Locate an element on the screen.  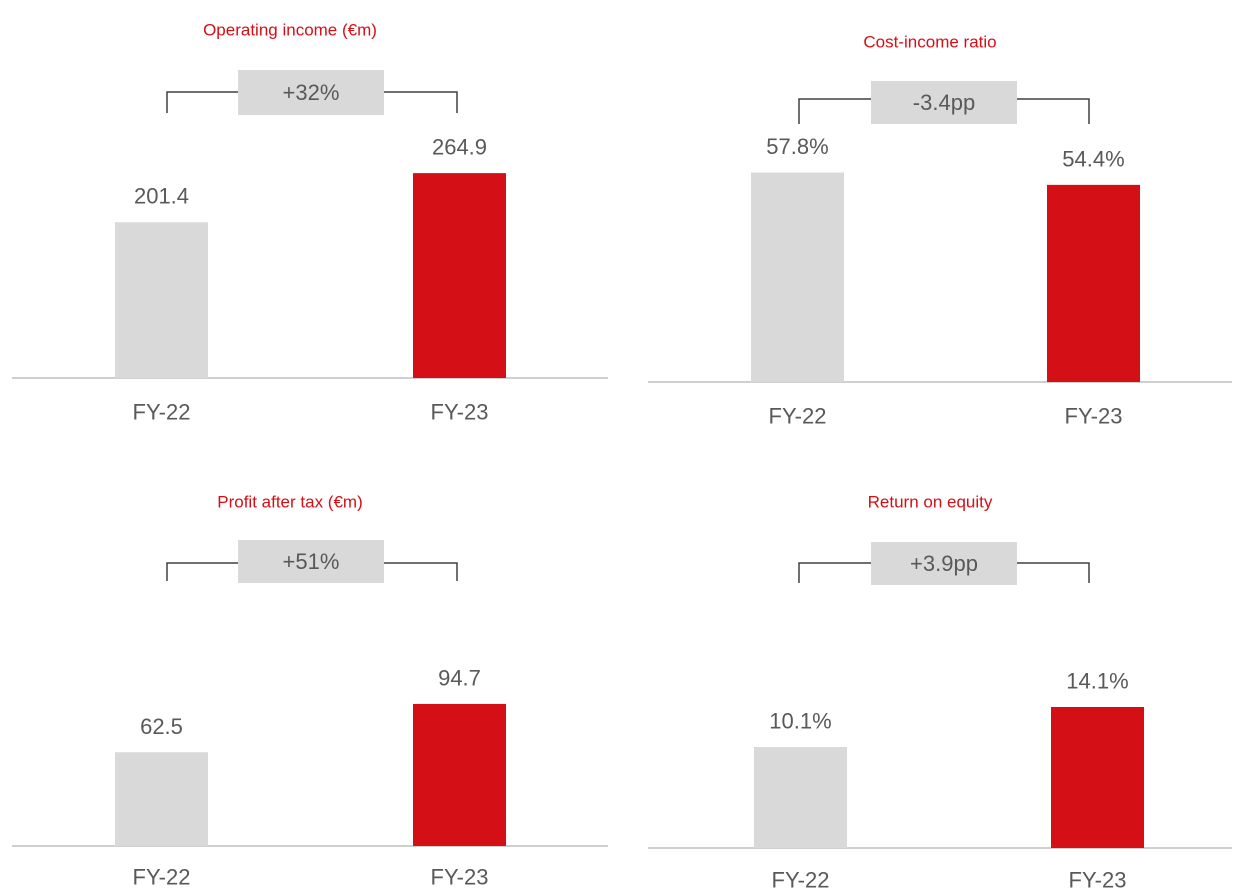
change-label: +3.9pp is located at coordinates (944, 563).